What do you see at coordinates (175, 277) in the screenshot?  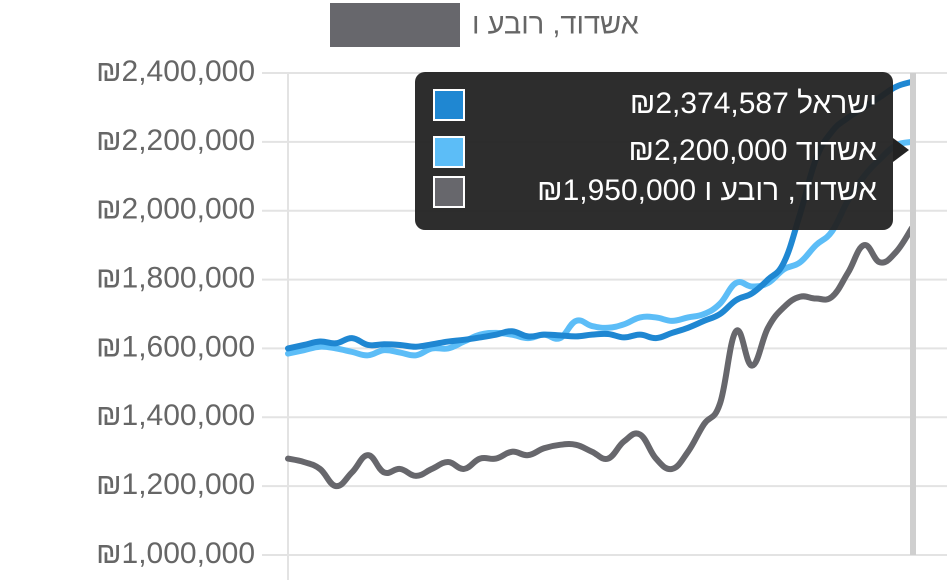 I see `y-tick-label: ₪1,800,000` at bounding box center [175, 277].